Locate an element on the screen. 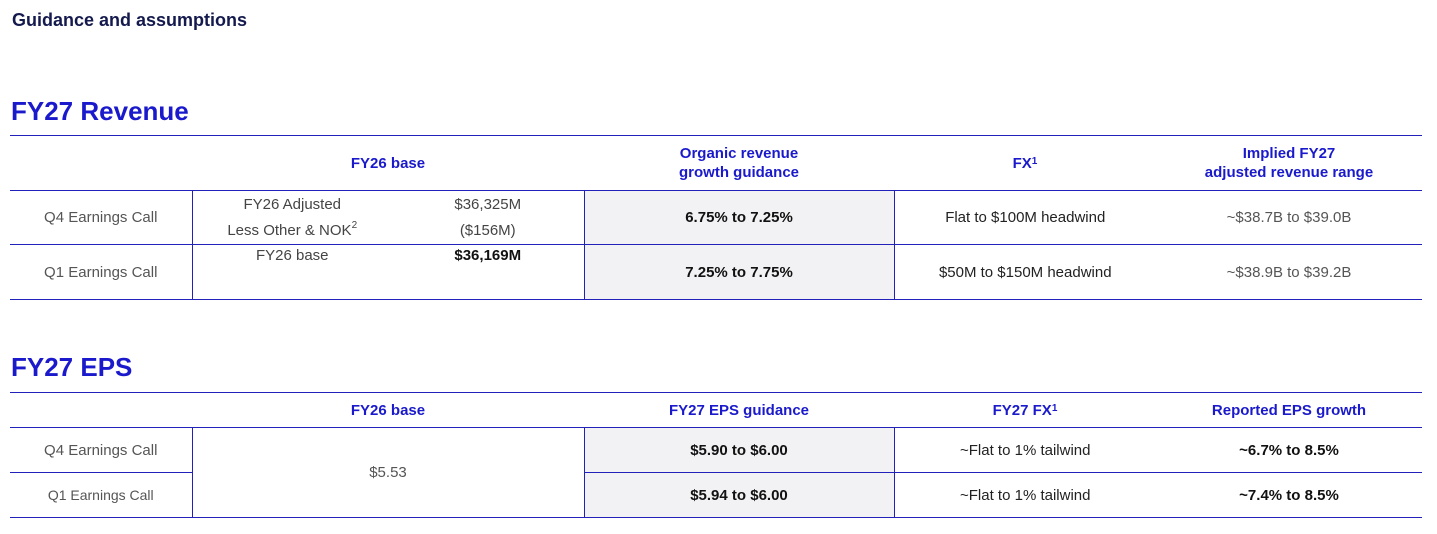 The image size is (1437, 534). eps-guidance-cell: $5.94 to $6.00 is located at coordinates (739, 495).